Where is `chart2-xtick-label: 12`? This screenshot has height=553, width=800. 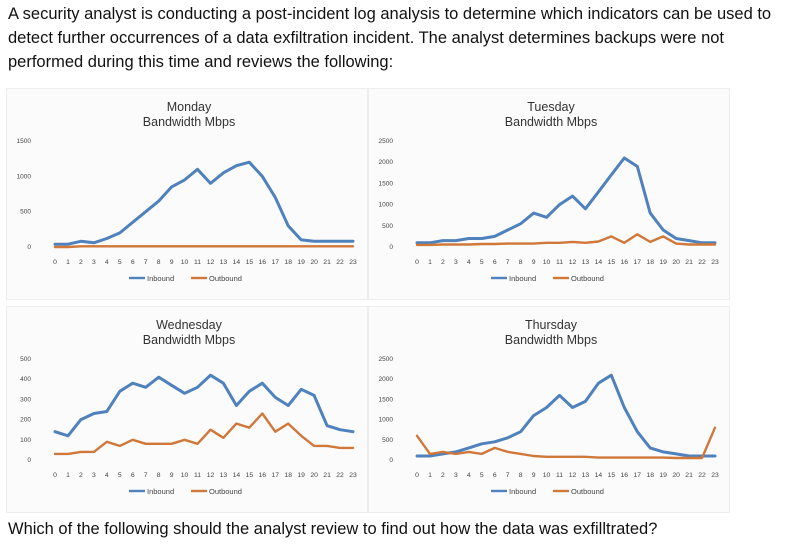 chart2-xtick-label: 12 is located at coordinates (211, 475).